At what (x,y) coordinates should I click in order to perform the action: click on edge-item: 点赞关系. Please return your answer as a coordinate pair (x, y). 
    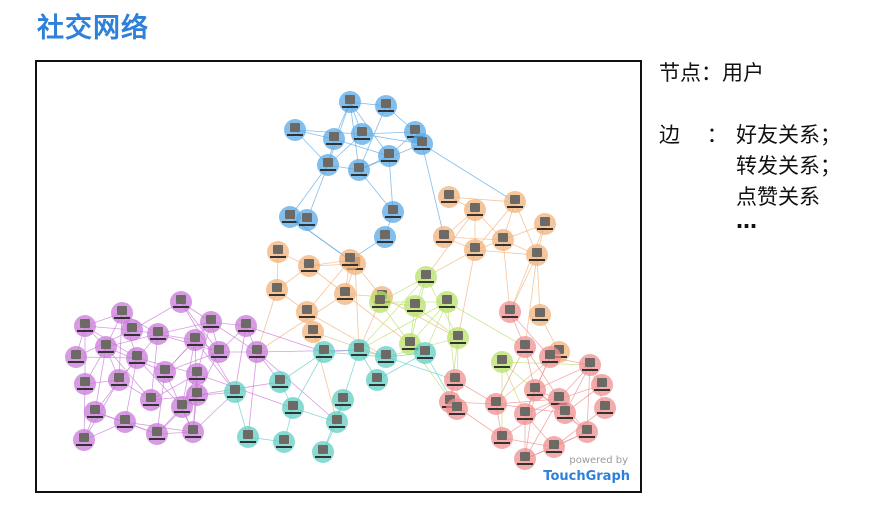
    Looking at the image, I should click on (778, 197).